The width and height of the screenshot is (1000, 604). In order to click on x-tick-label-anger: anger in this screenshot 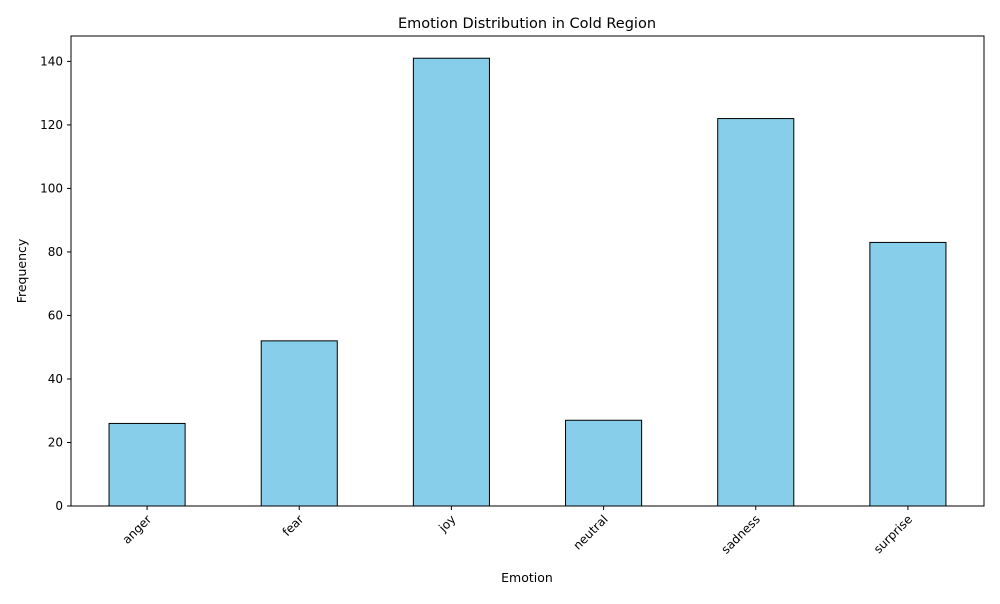, I will do `click(137, 529)`.